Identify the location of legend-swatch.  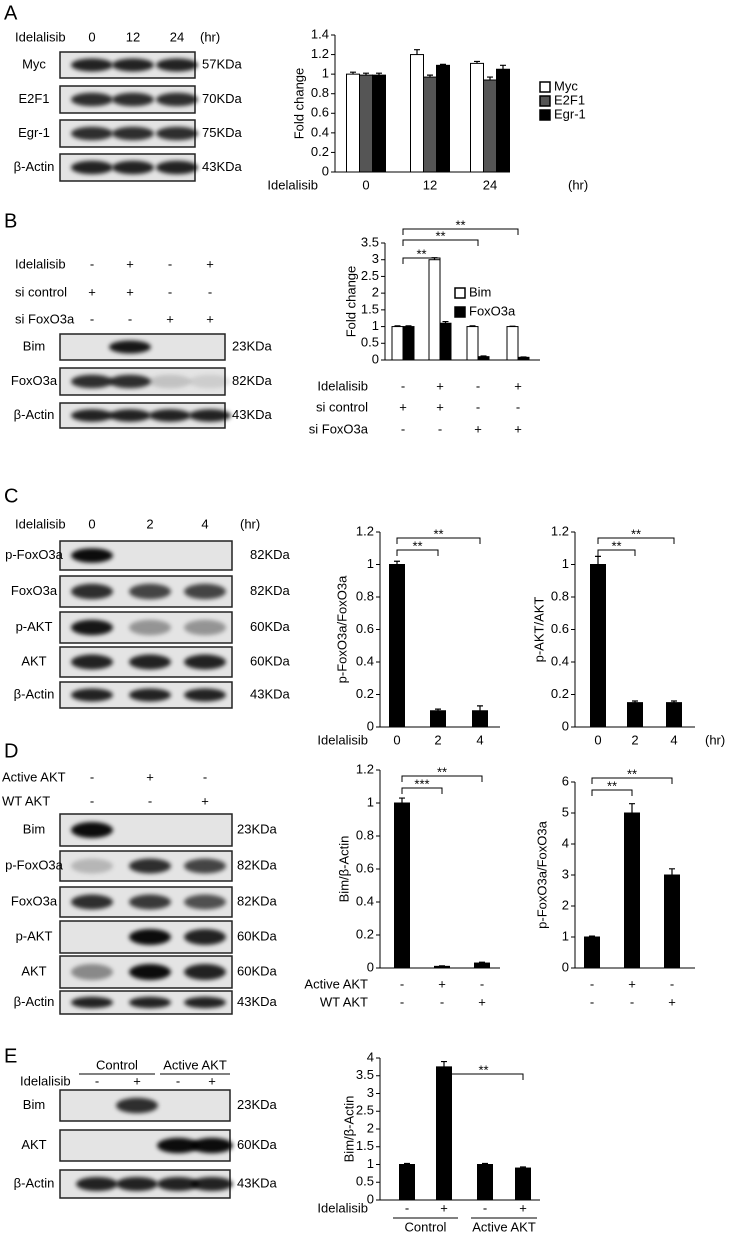
(545, 115).